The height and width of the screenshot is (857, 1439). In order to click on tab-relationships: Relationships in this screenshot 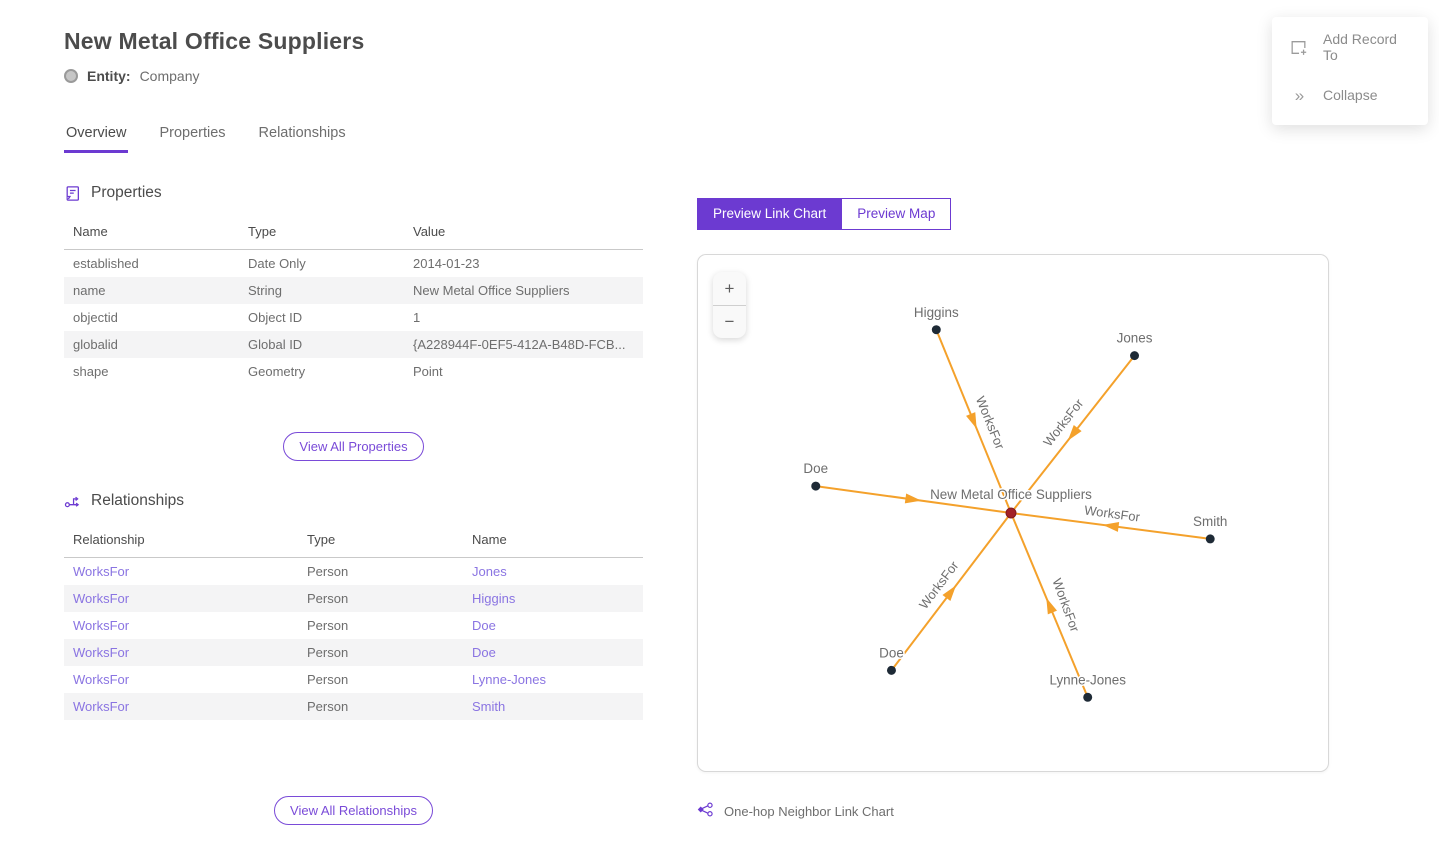, I will do `click(302, 133)`.